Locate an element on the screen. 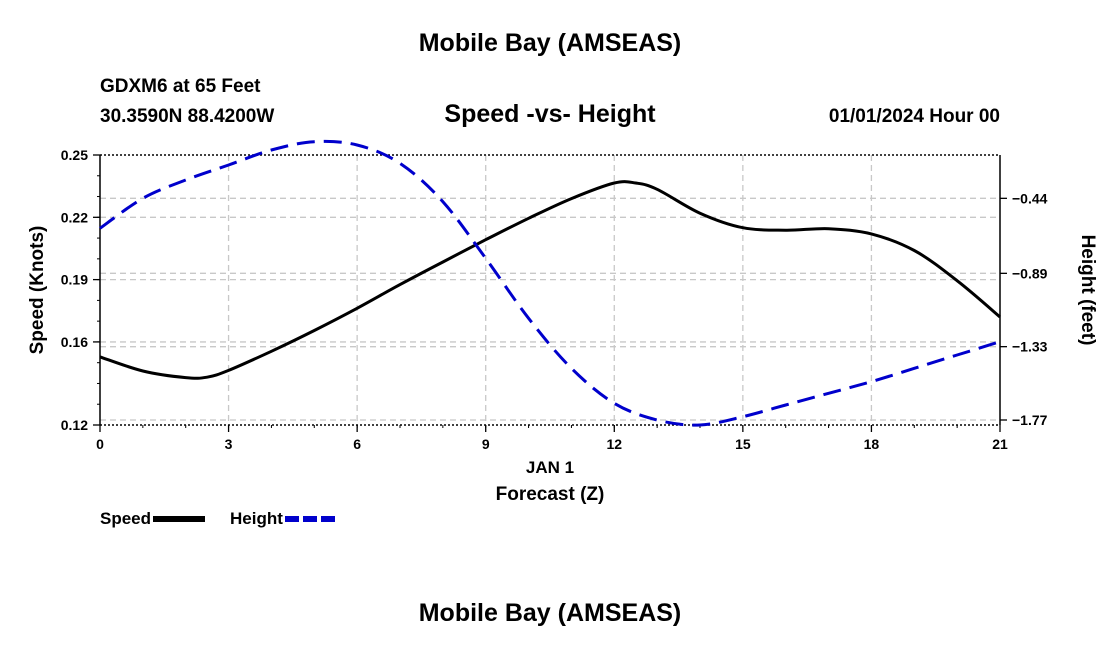  x-tick-label-18: 18 is located at coordinates (872, 444).